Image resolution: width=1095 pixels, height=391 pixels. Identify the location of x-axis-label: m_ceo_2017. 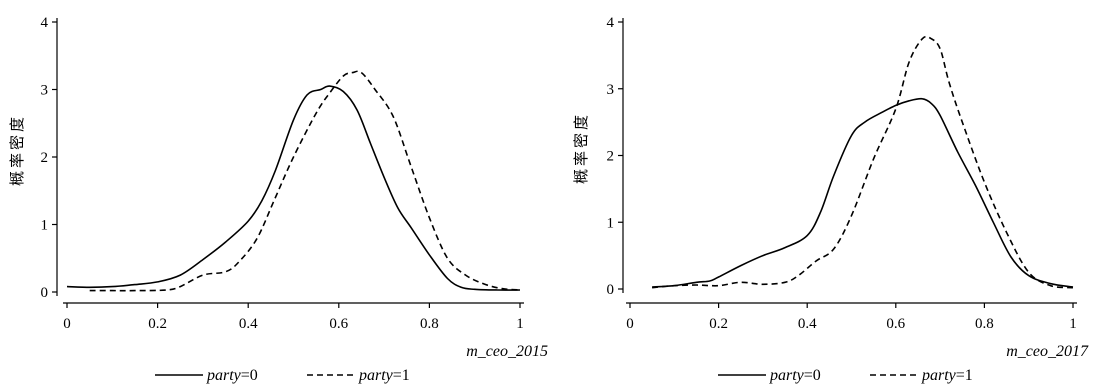
(1047, 351).